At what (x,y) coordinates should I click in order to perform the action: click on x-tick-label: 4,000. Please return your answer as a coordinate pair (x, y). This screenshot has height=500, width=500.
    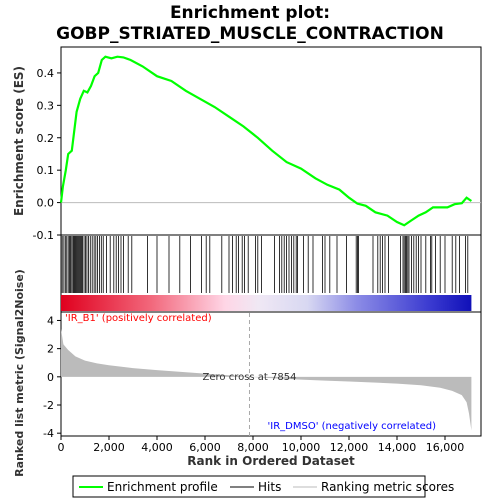
    Looking at the image, I should click on (157, 447).